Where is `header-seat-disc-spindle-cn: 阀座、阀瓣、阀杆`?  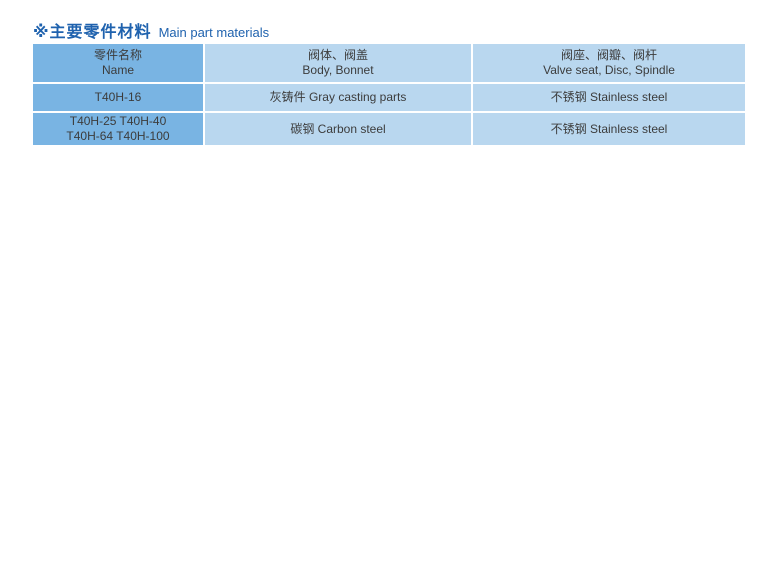
header-seat-disc-spindle-cn: 阀座、阀瓣、阀杆 is located at coordinates (608, 55).